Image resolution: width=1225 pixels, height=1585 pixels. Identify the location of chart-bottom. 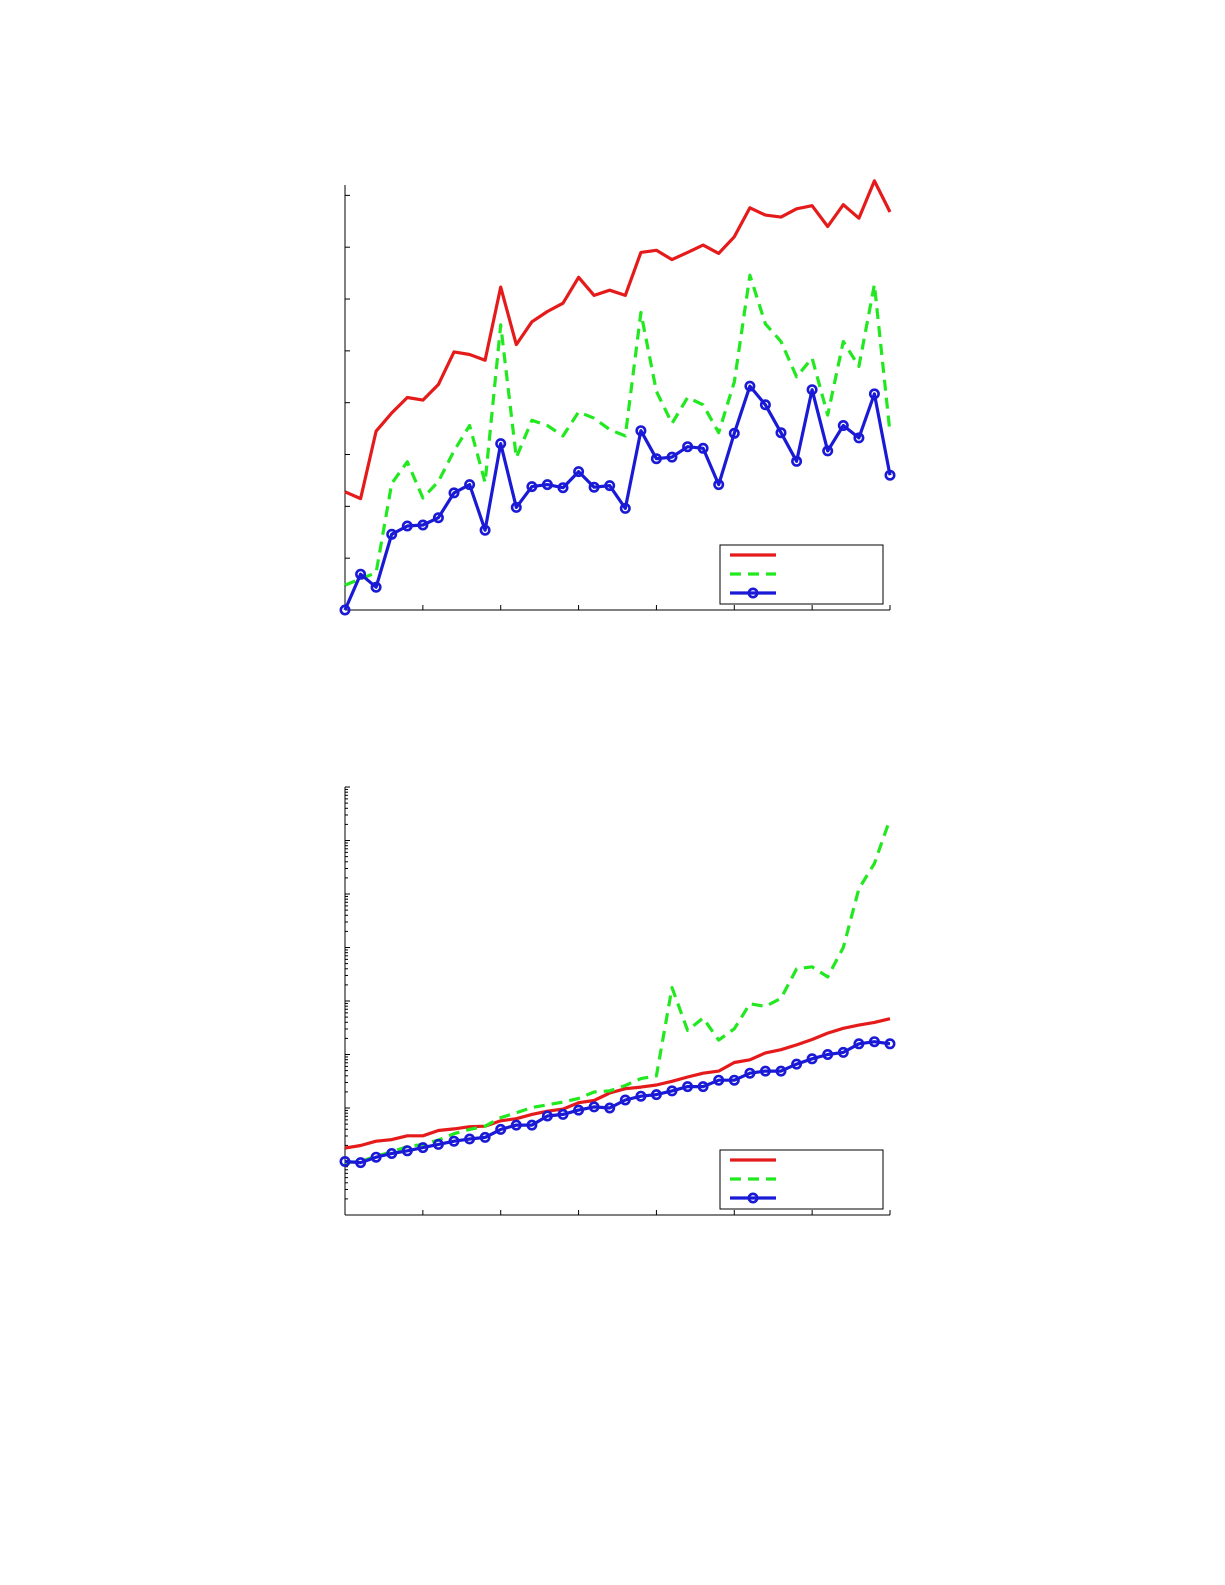
(617, 1001).